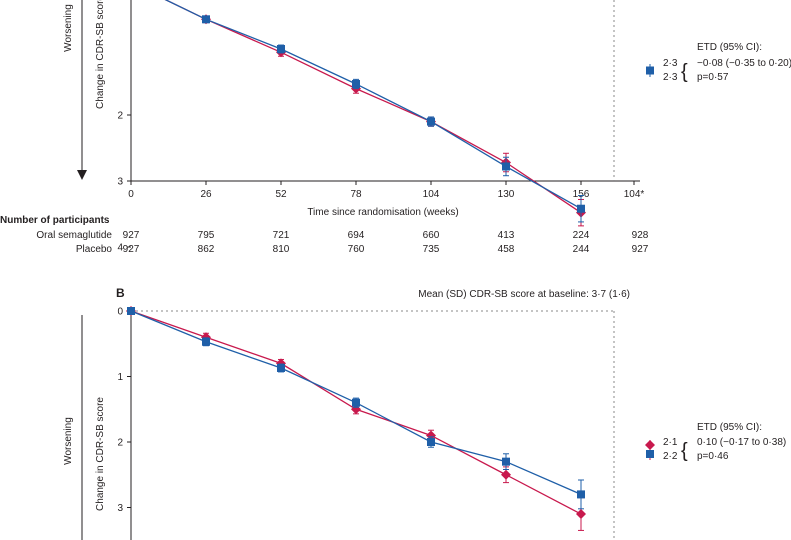  What do you see at coordinates (382, 212) in the screenshot?
I see `panel-a-x-axis-label: Time since randomisation (weeks)` at bounding box center [382, 212].